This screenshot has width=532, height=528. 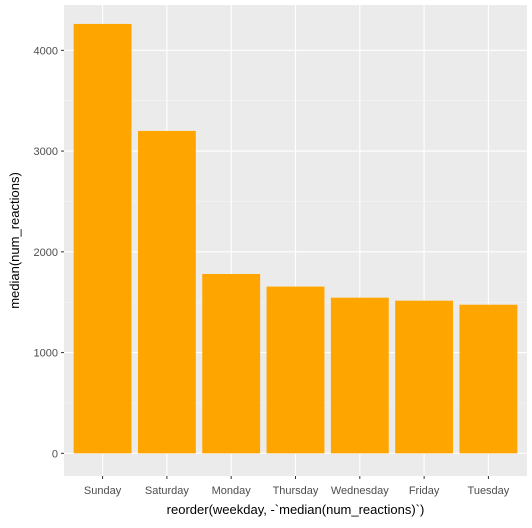 I want to click on y-tick-label: 2000, so click(x=46, y=253).